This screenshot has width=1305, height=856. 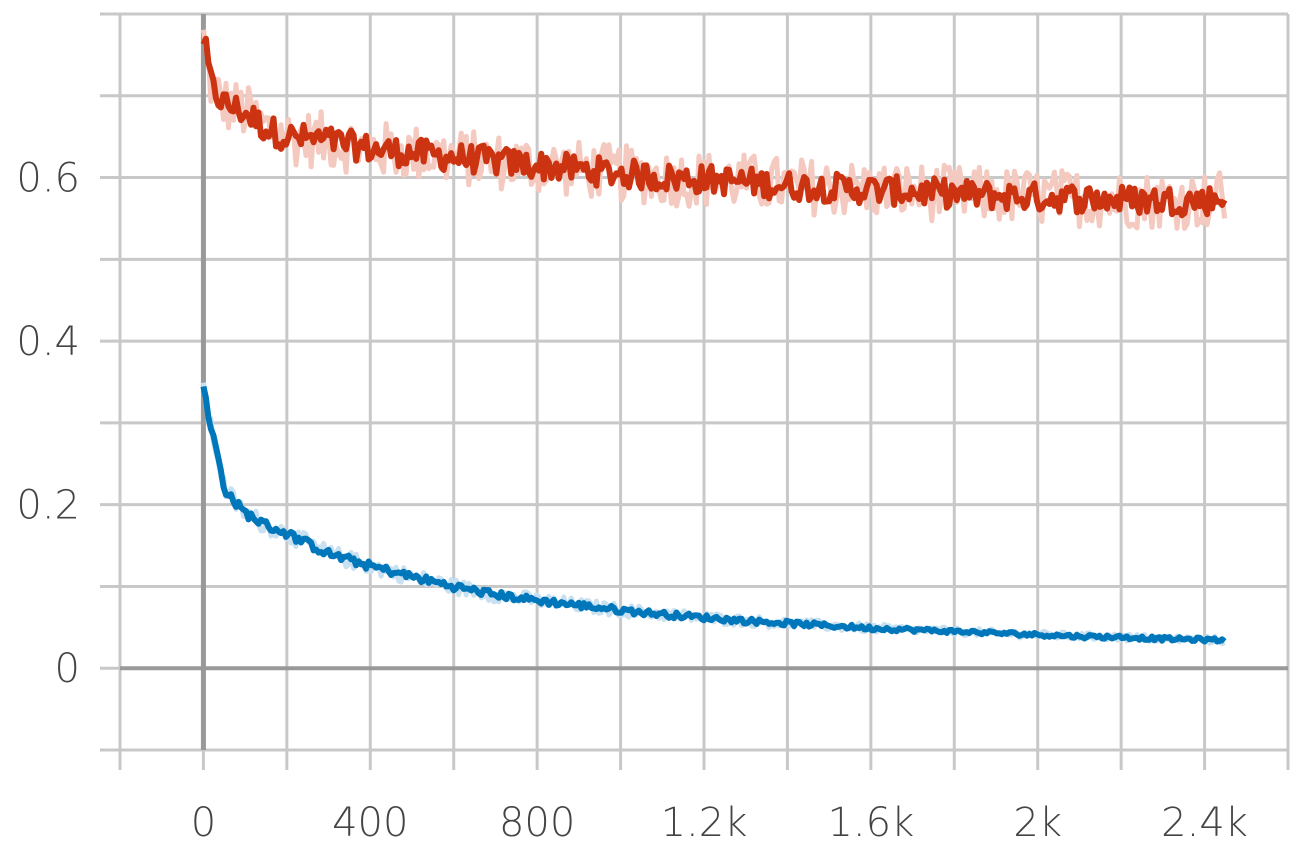 What do you see at coordinates (48, 342) in the screenshot?
I see `y-tick-label: 0.4` at bounding box center [48, 342].